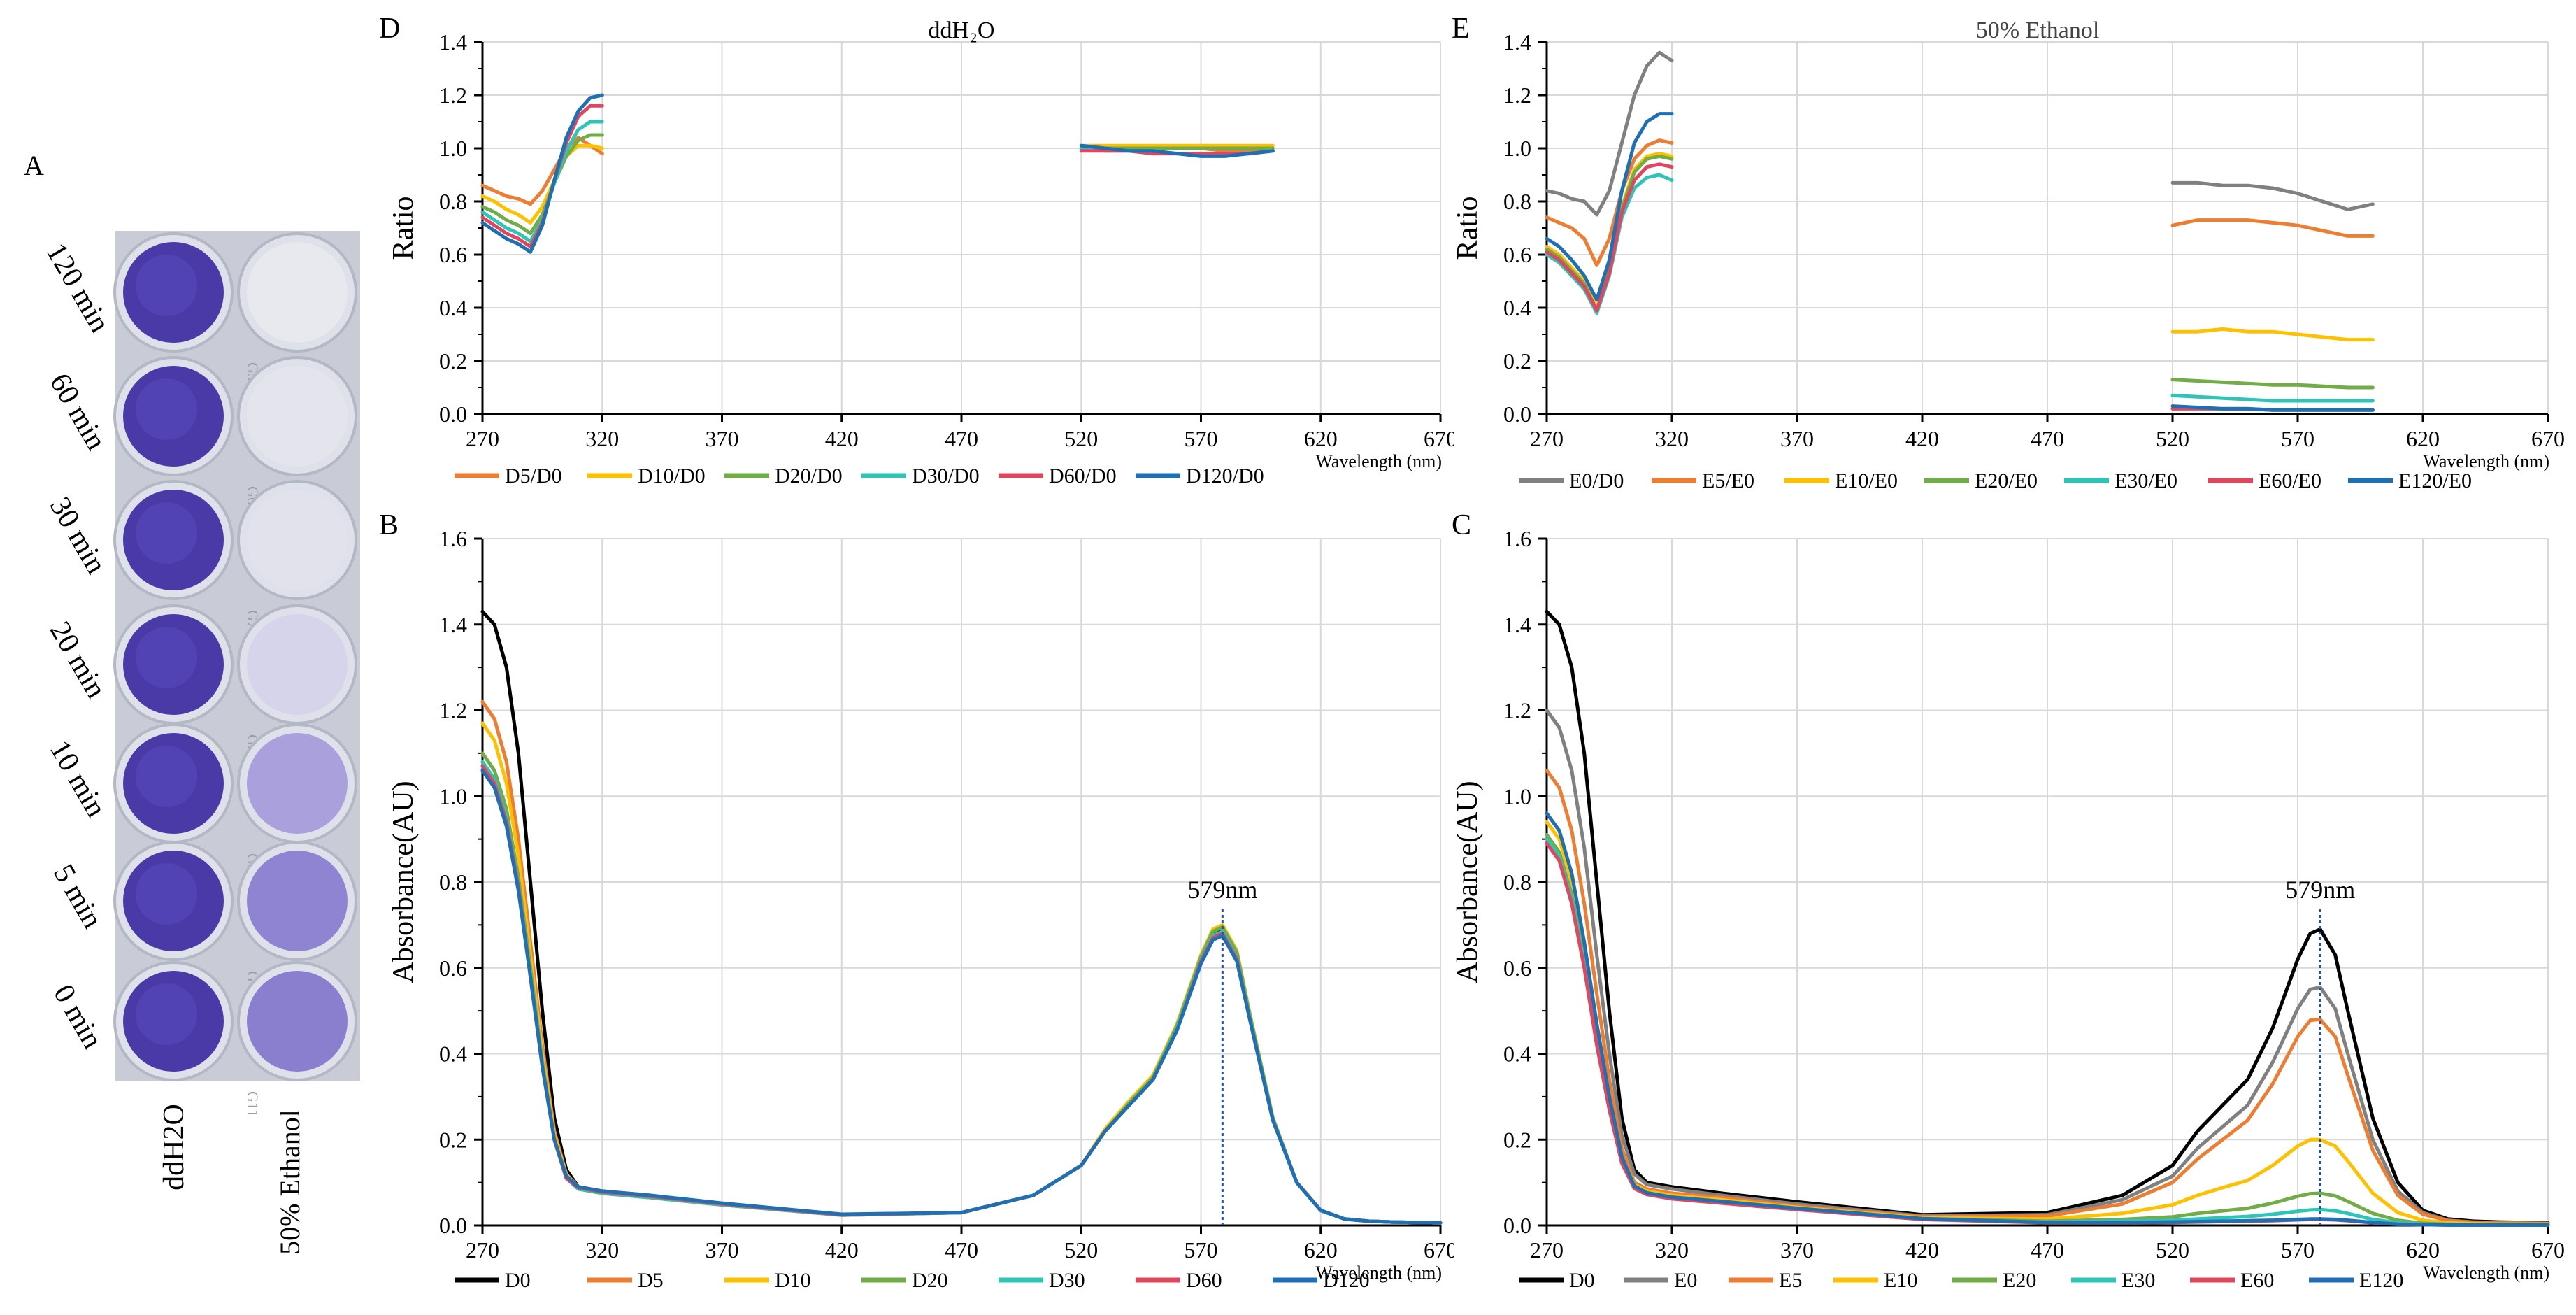  I want to click on x-tick-label: 370, so click(722, 1250).